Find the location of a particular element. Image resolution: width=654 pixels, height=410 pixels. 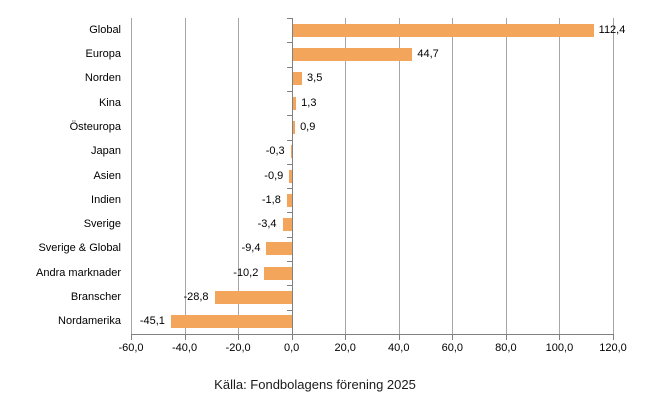

category-axis is located at coordinates (292, 176).